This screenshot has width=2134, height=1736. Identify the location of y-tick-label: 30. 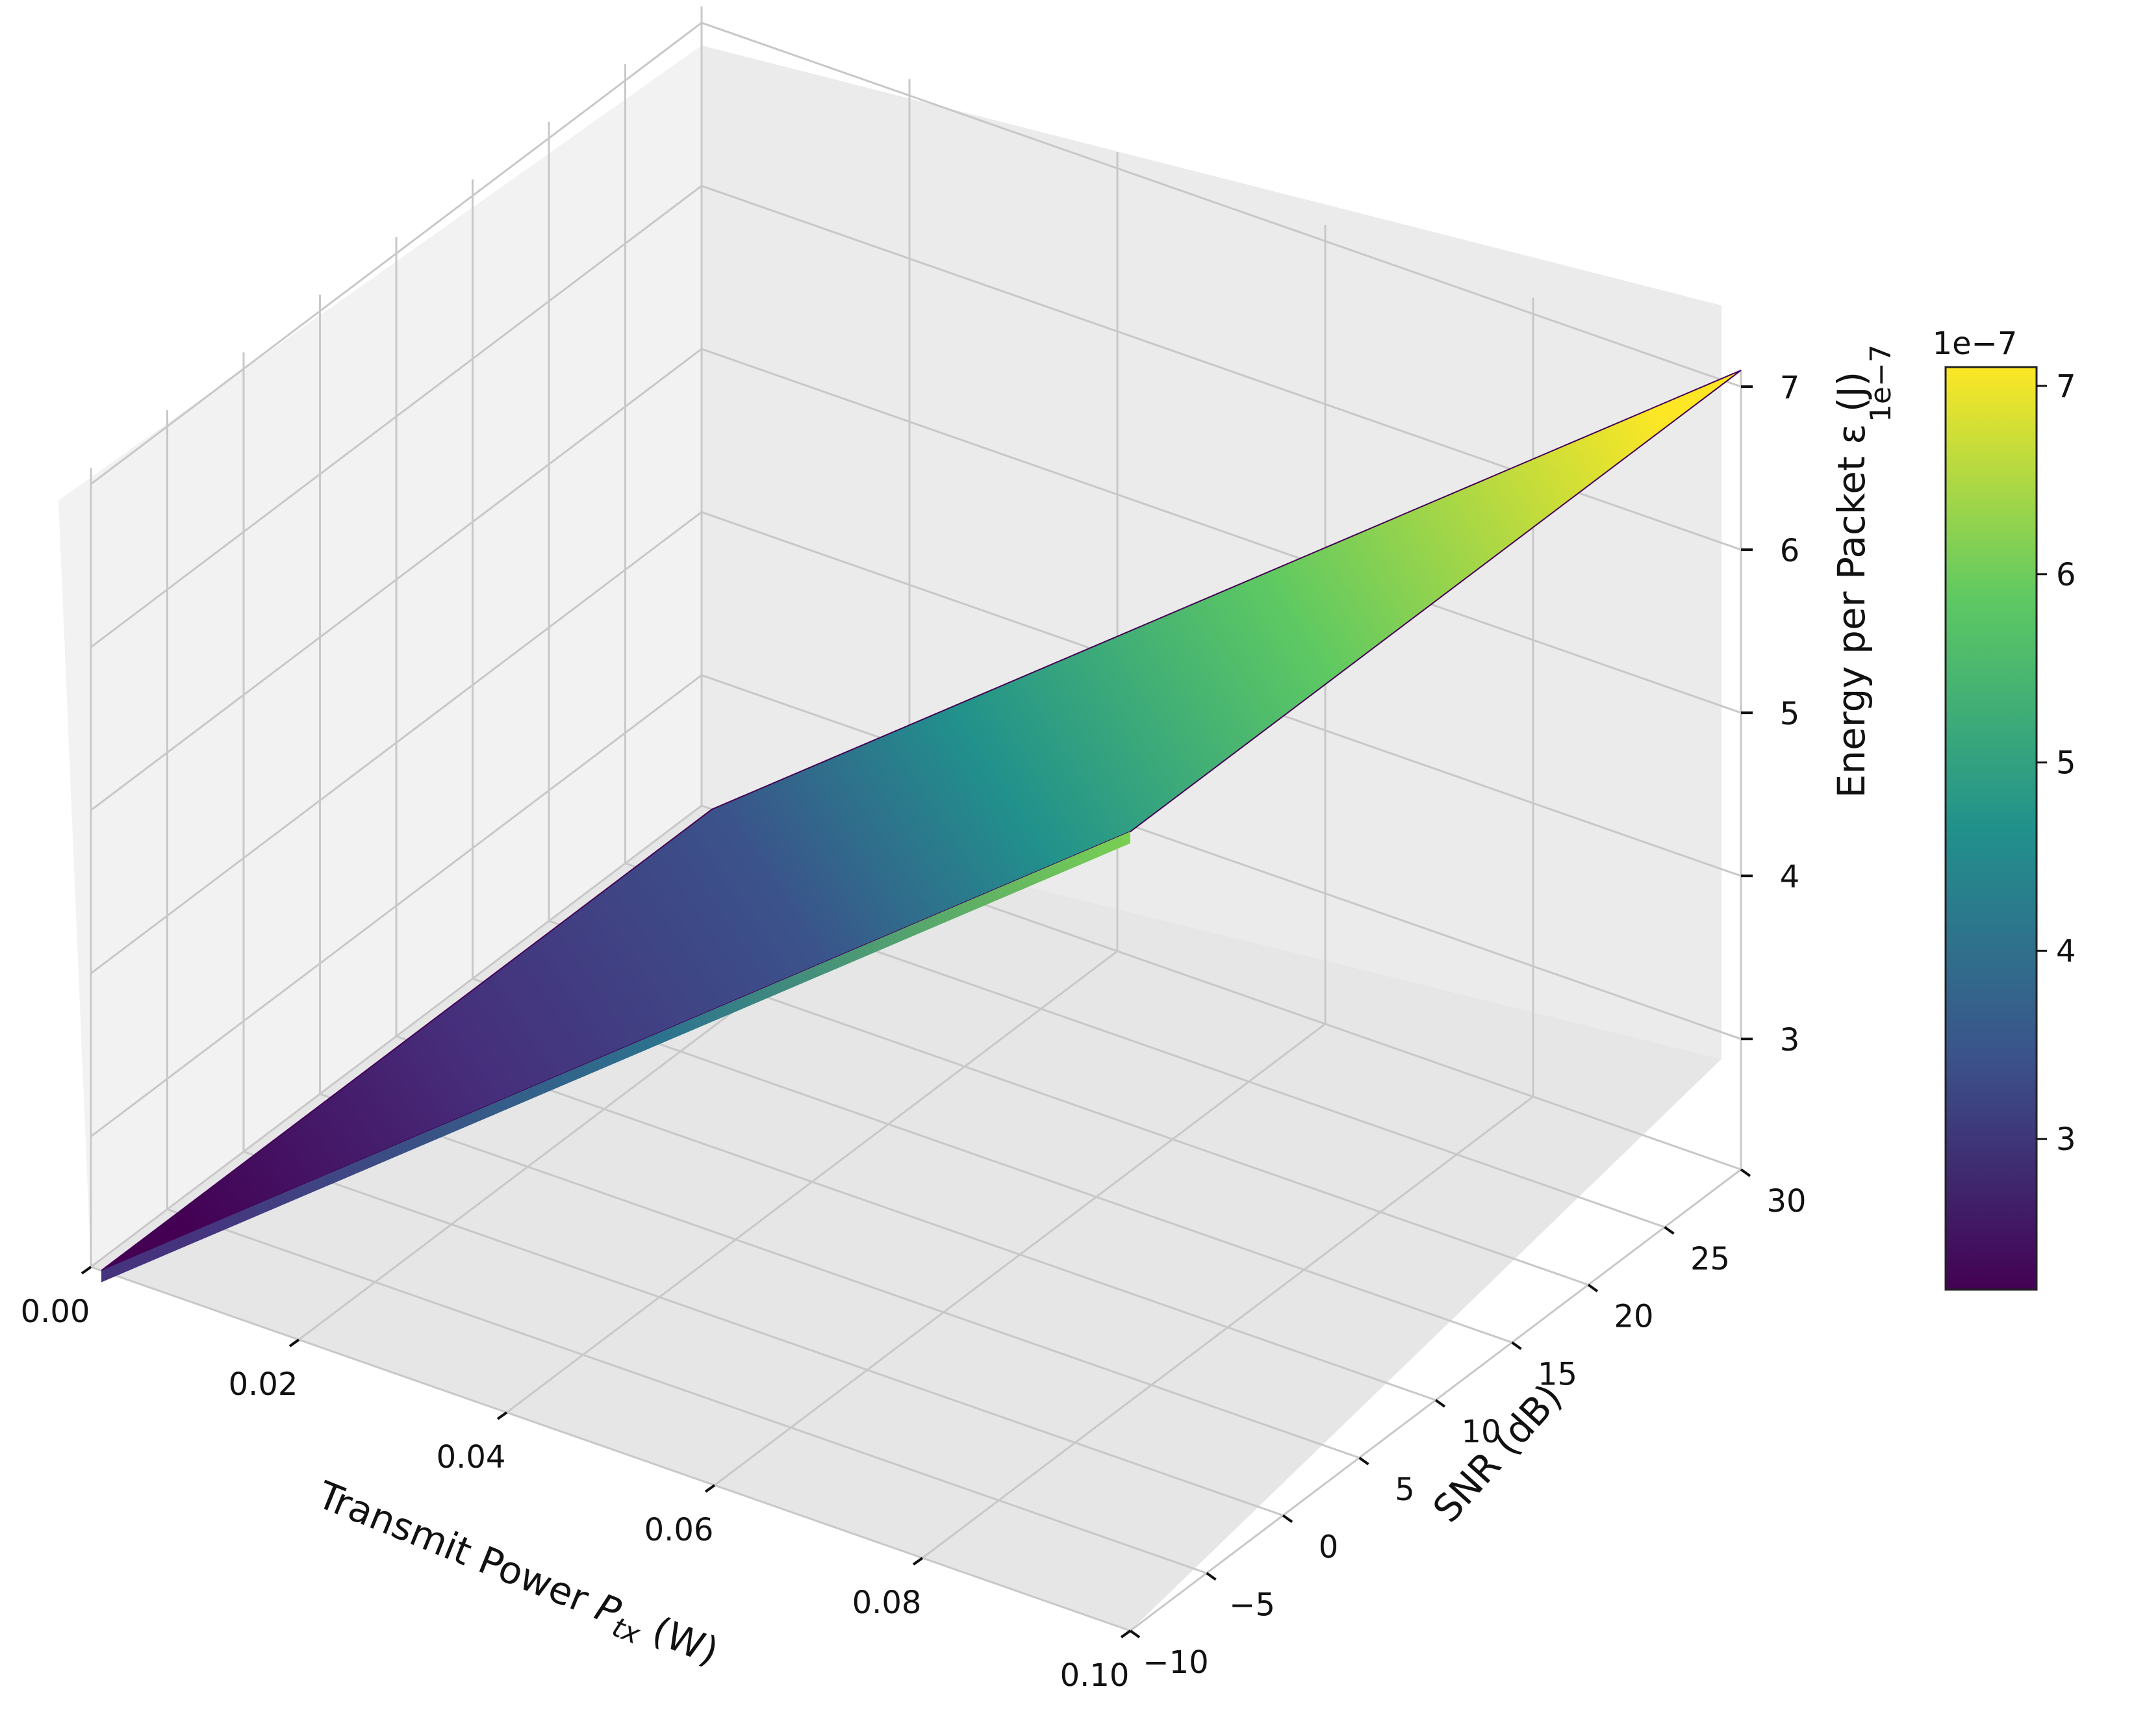
(1786, 1201).